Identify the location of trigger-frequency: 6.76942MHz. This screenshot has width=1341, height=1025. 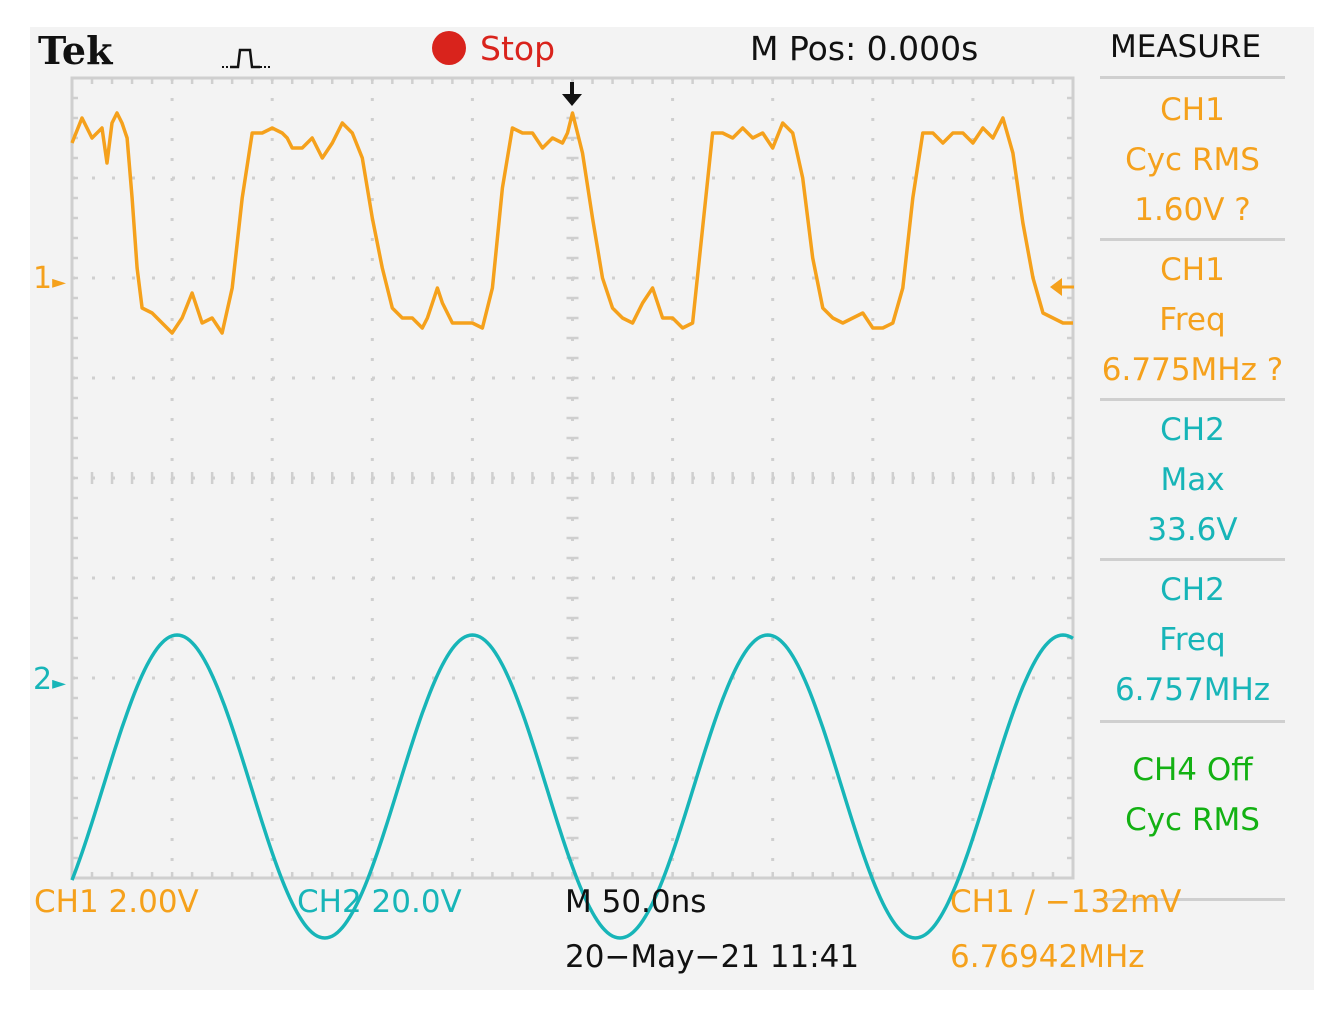
(1047, 957).